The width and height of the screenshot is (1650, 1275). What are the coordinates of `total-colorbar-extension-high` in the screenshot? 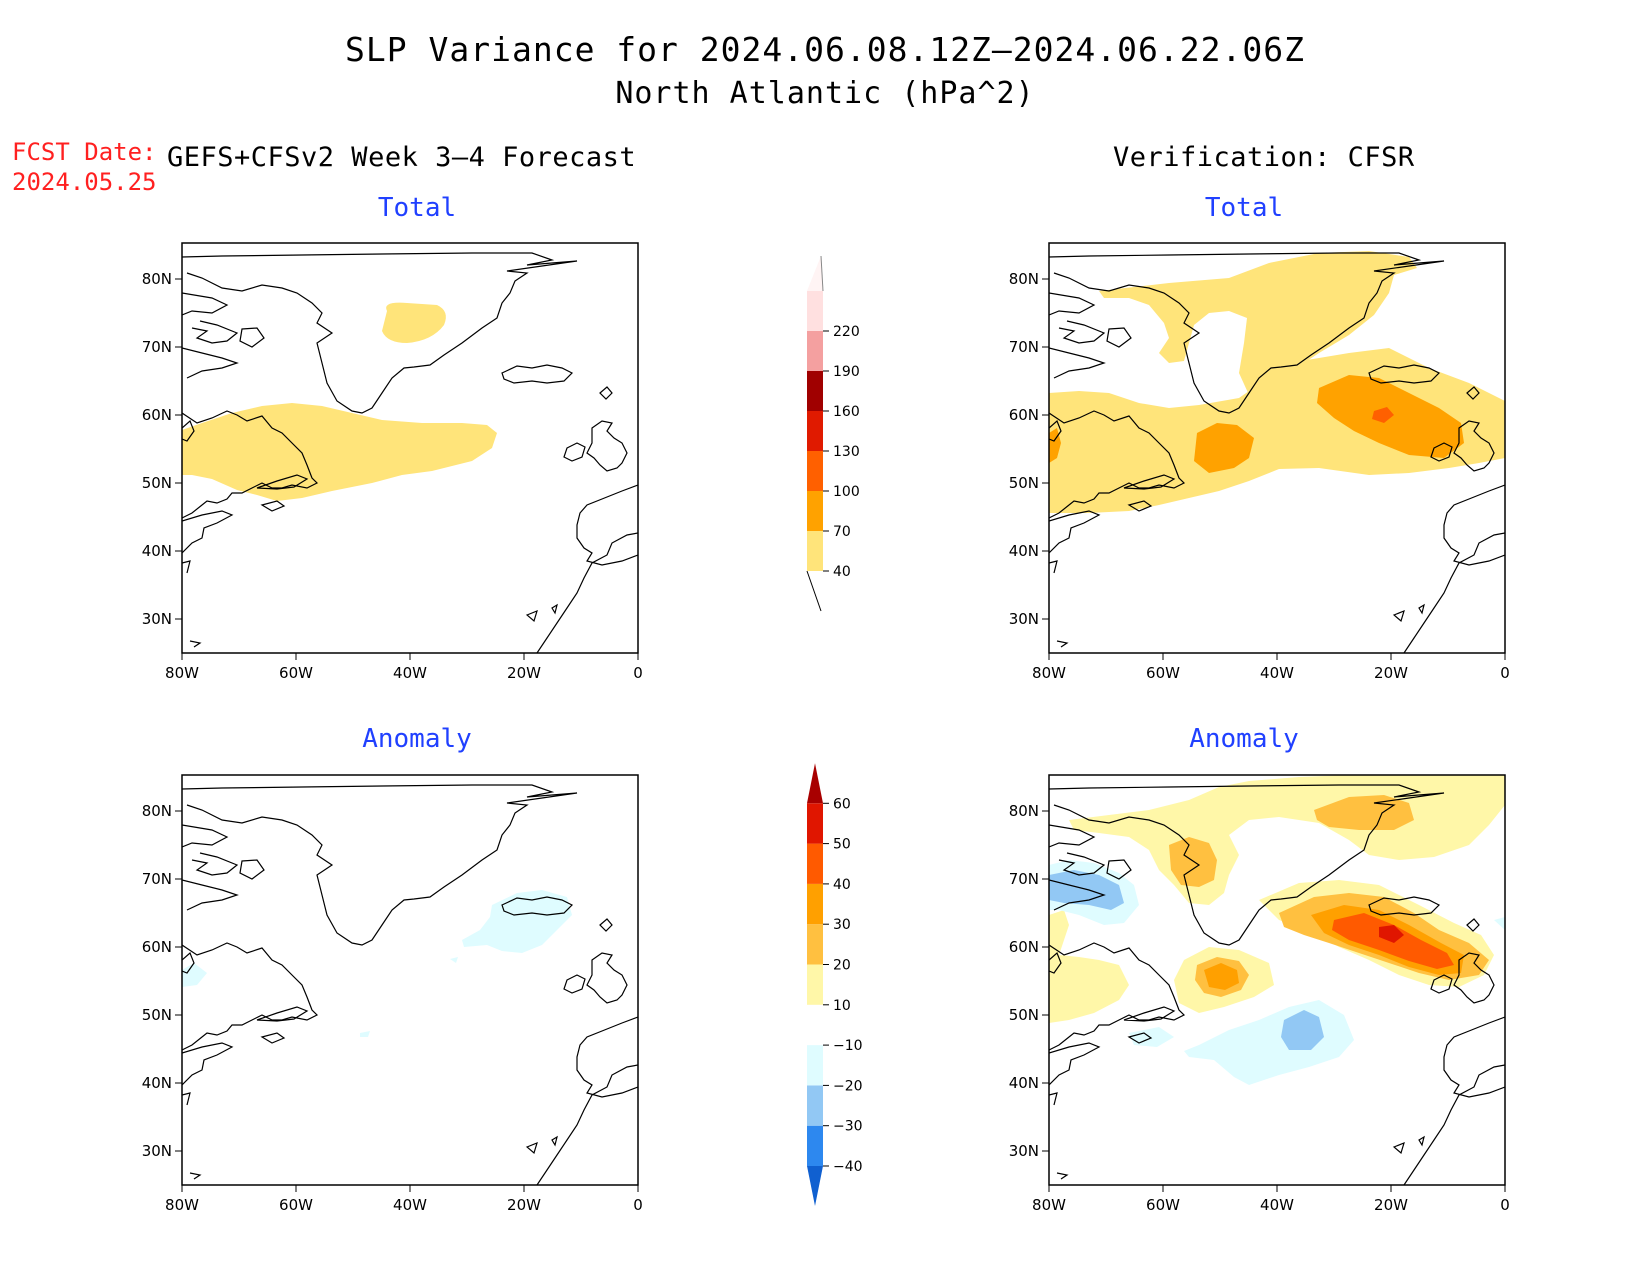 It's located at (815, 273).